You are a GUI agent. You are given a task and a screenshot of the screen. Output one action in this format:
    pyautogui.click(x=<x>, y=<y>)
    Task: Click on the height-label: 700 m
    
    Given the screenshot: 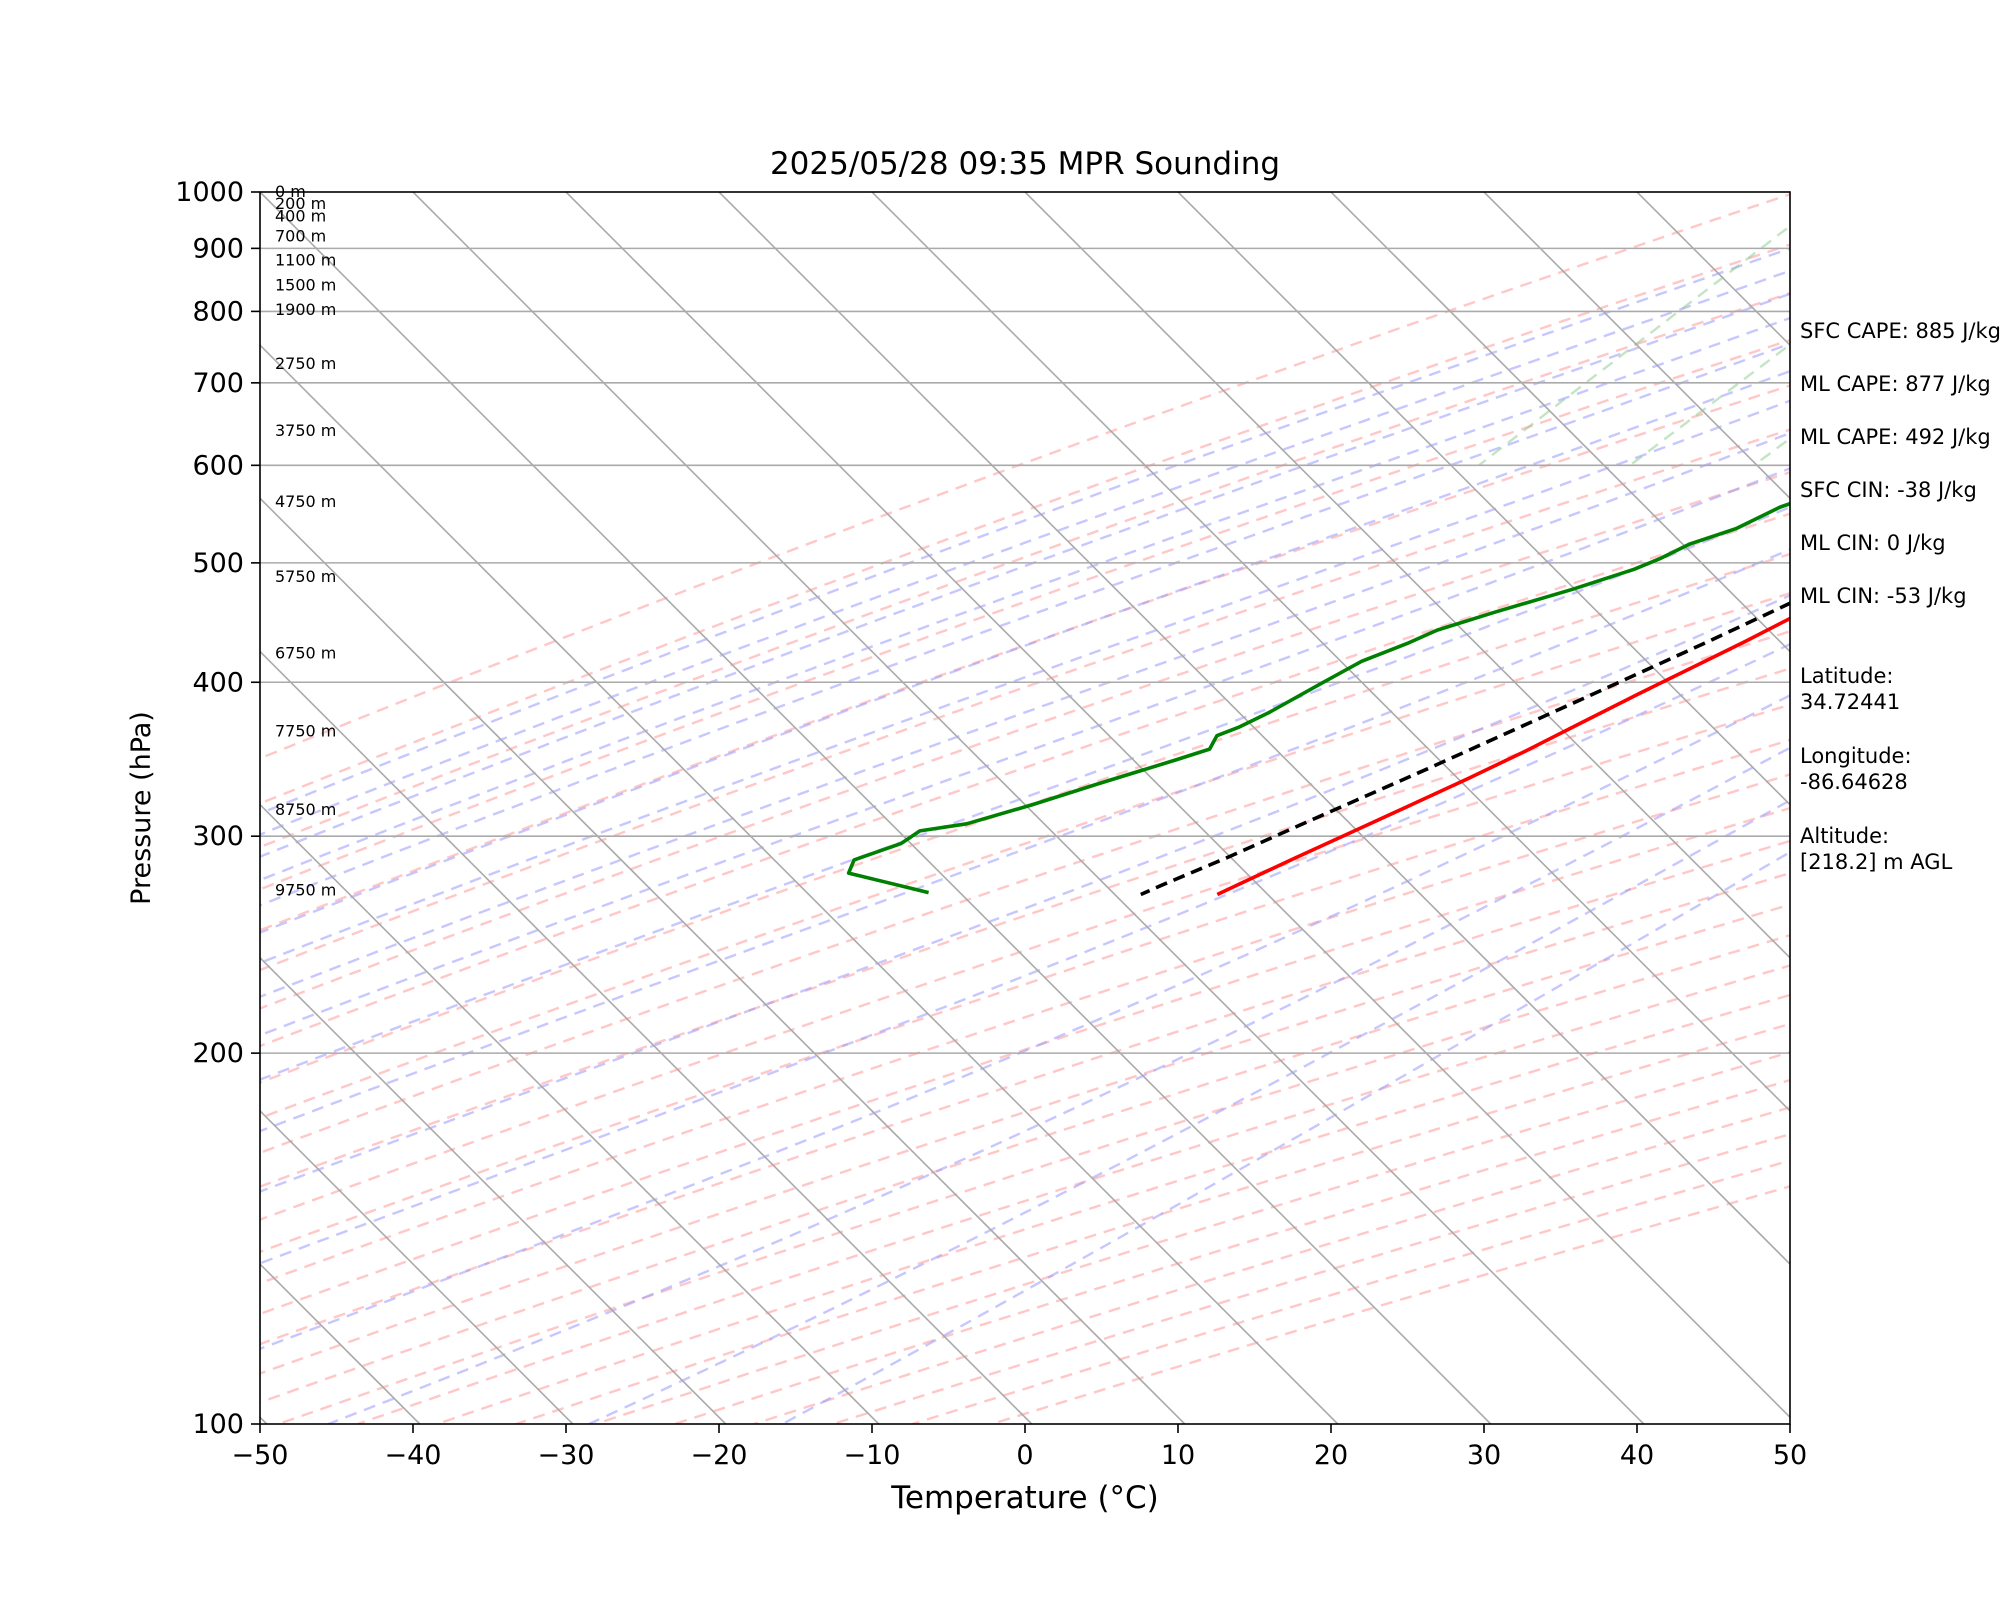 What is the action you would take?
    pyautogui.click(x=300, y=236)
    